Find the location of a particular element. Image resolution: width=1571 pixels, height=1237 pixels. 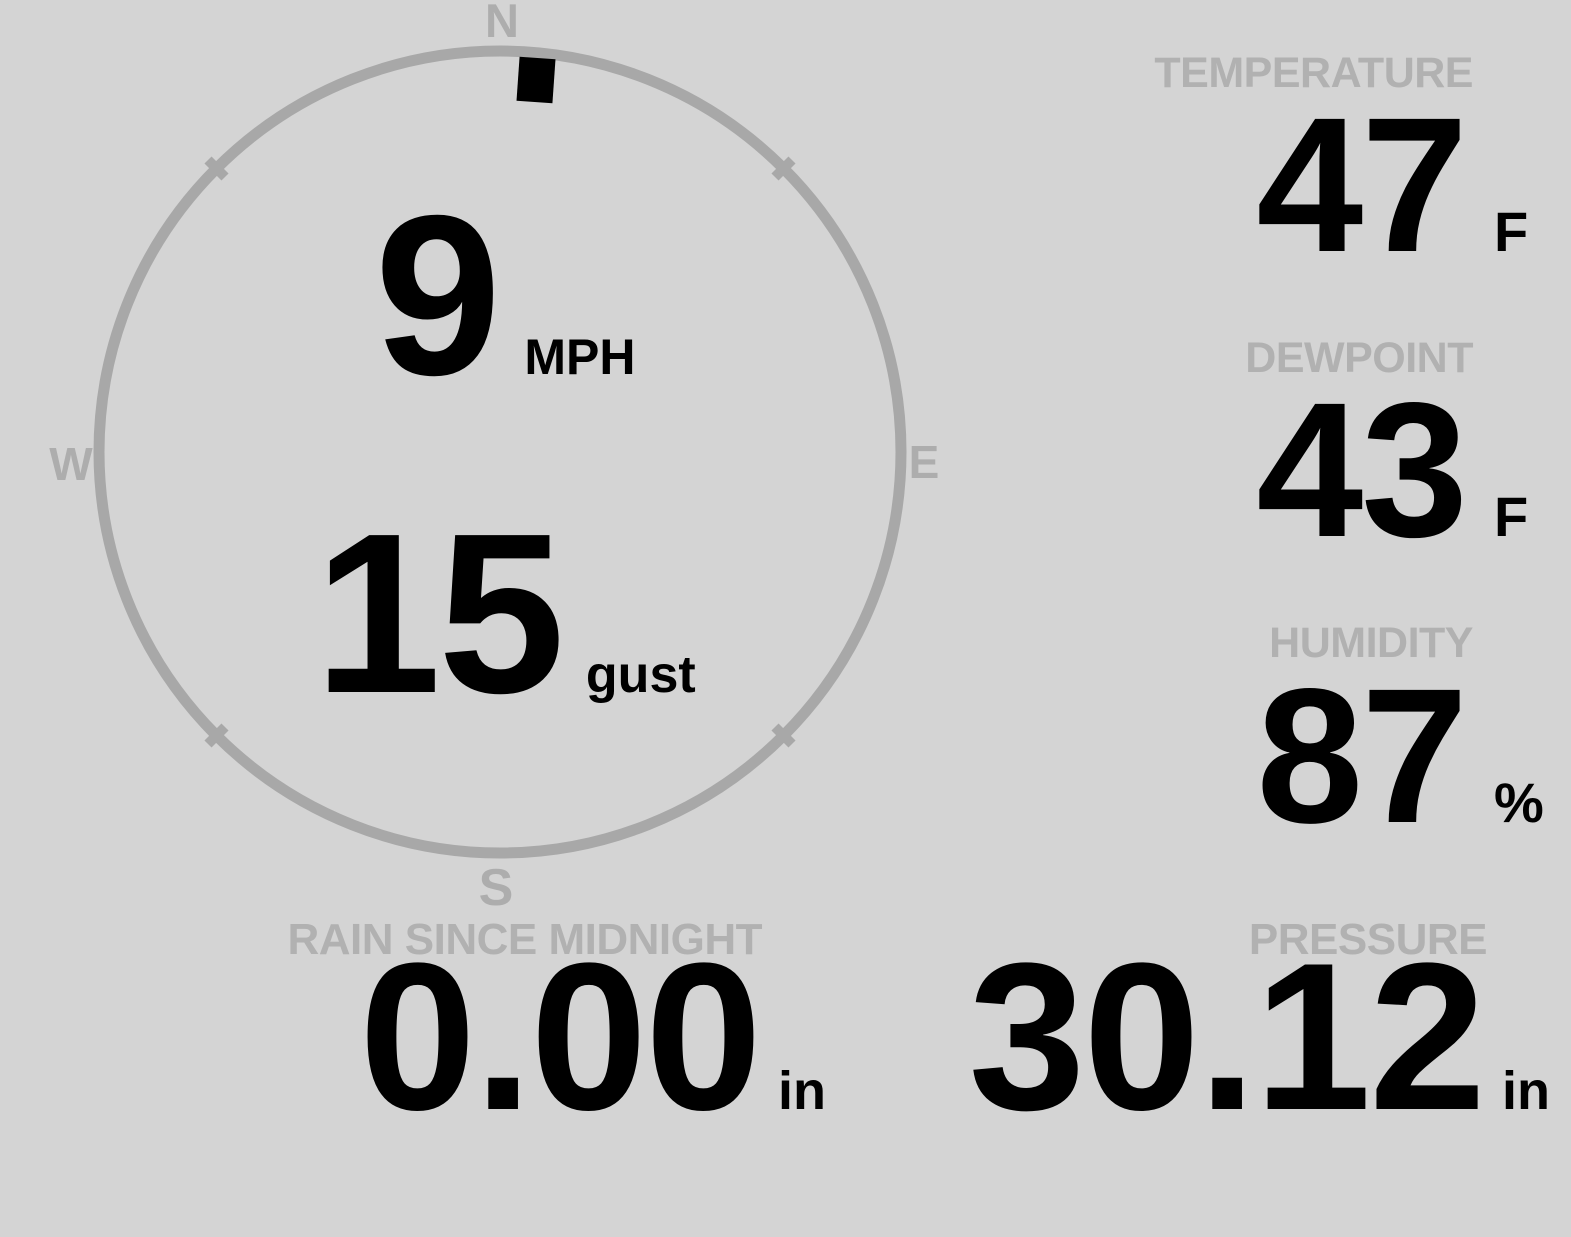

wind-gust: 15 gust is located at coordinates (505, 614).